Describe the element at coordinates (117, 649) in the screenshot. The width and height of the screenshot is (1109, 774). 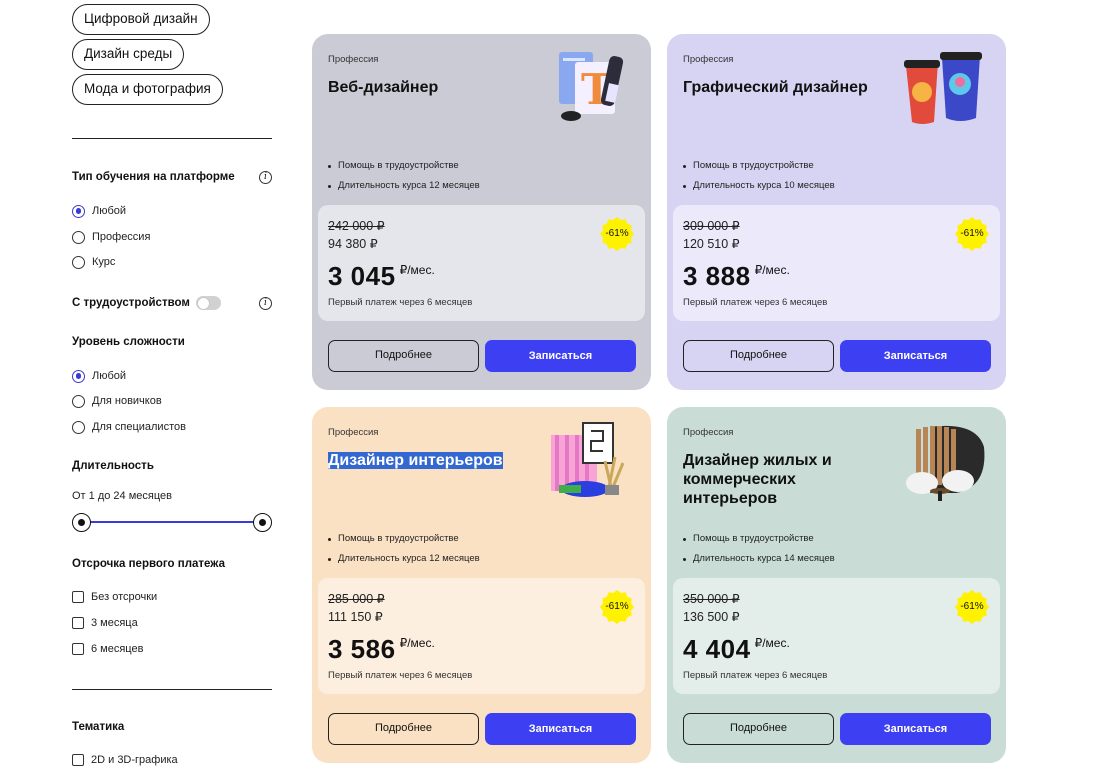
I see `checkbox-label: 6 месяцев` at that location.